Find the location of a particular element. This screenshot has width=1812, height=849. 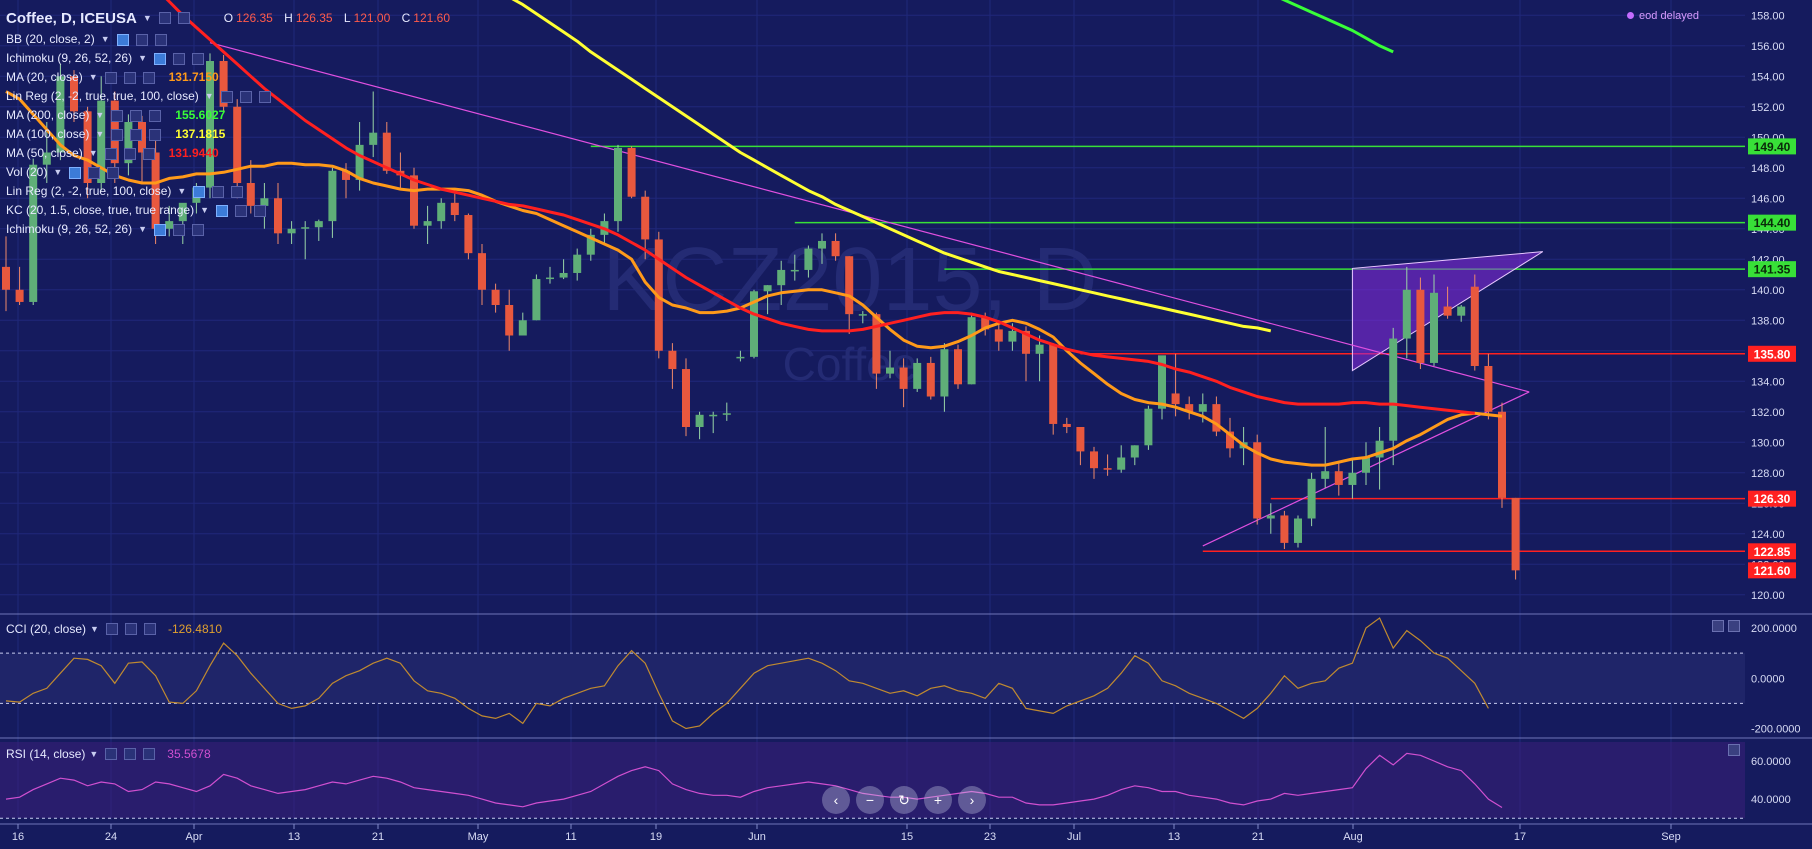

low-label: L is located at coordinates (347, 17).